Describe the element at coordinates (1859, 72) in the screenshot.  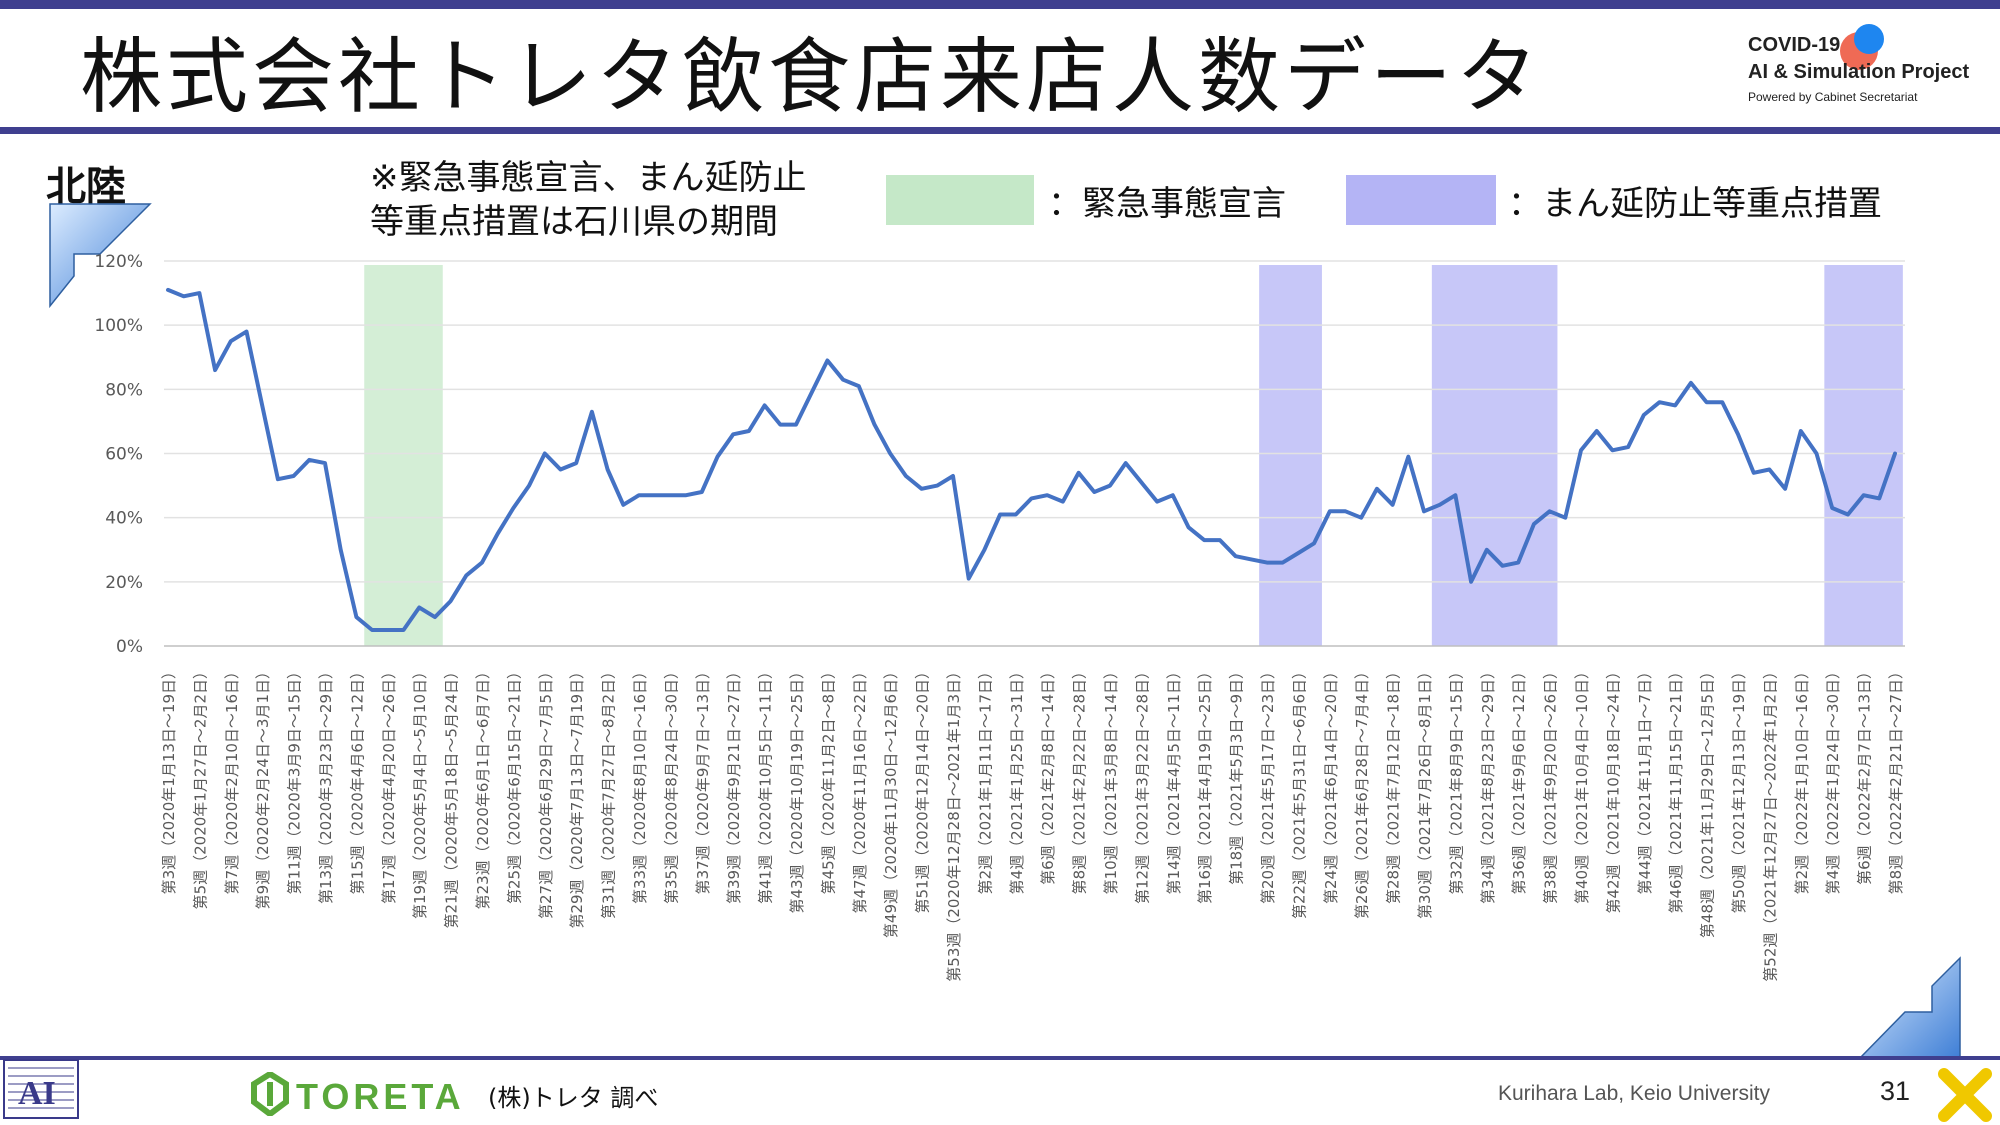
I see `project-line2: AI & Simulation Project` at that location.